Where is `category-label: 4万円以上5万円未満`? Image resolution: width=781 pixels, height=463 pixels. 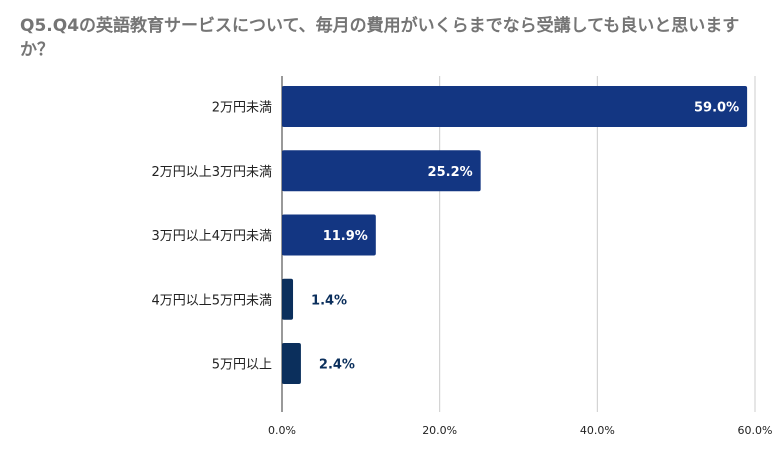
category-label: 4万円以上5万円未満 is located at coordinates (211, 300).